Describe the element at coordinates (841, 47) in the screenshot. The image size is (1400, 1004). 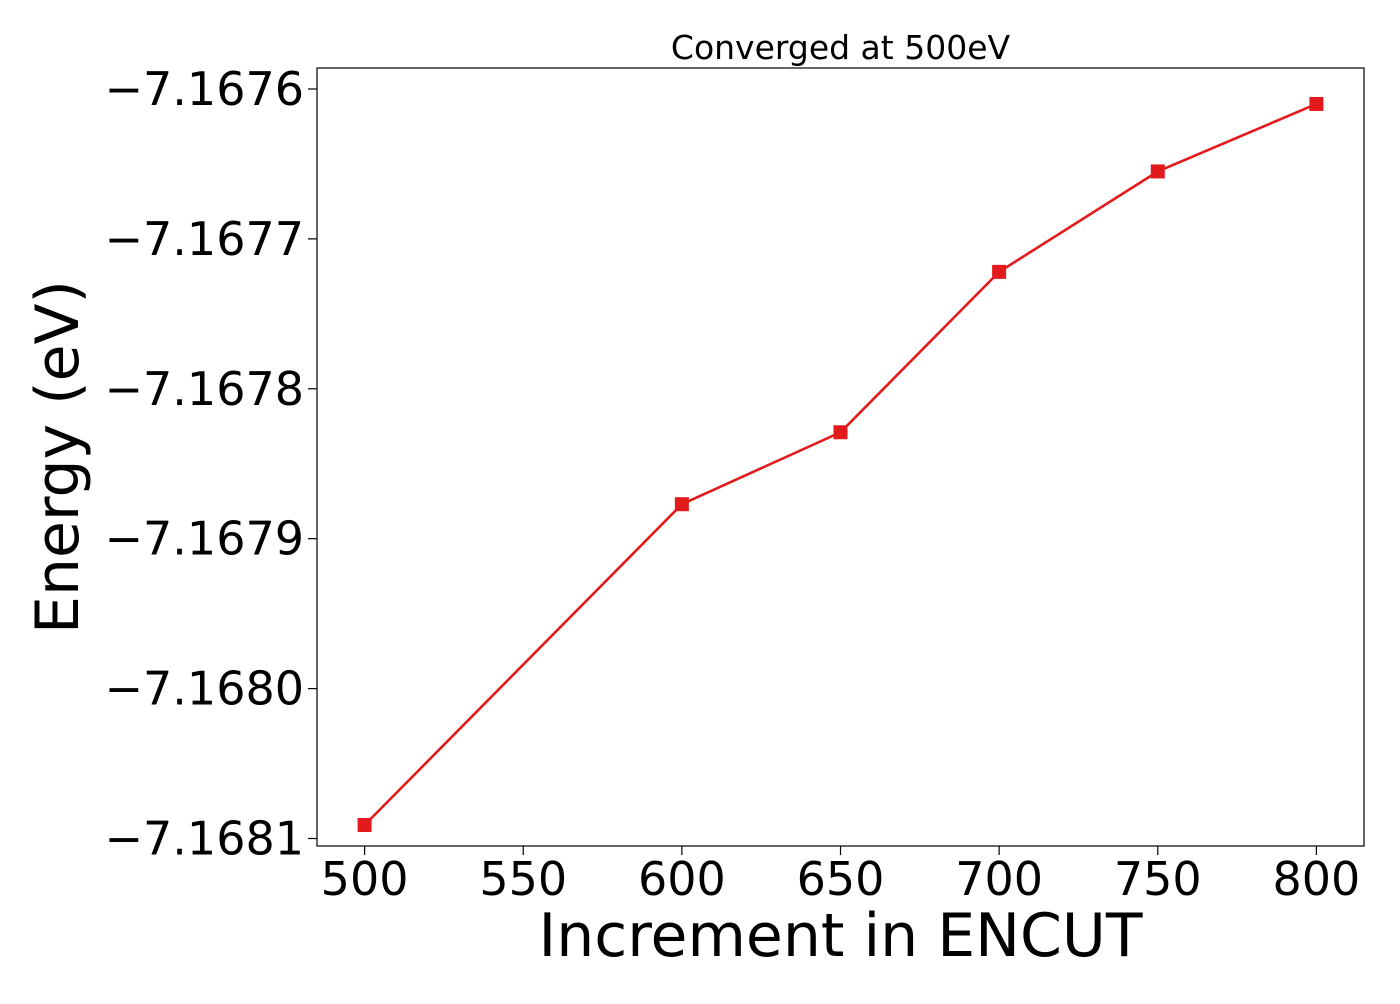
I see `chart-title: Converged at 500eV` at that location.